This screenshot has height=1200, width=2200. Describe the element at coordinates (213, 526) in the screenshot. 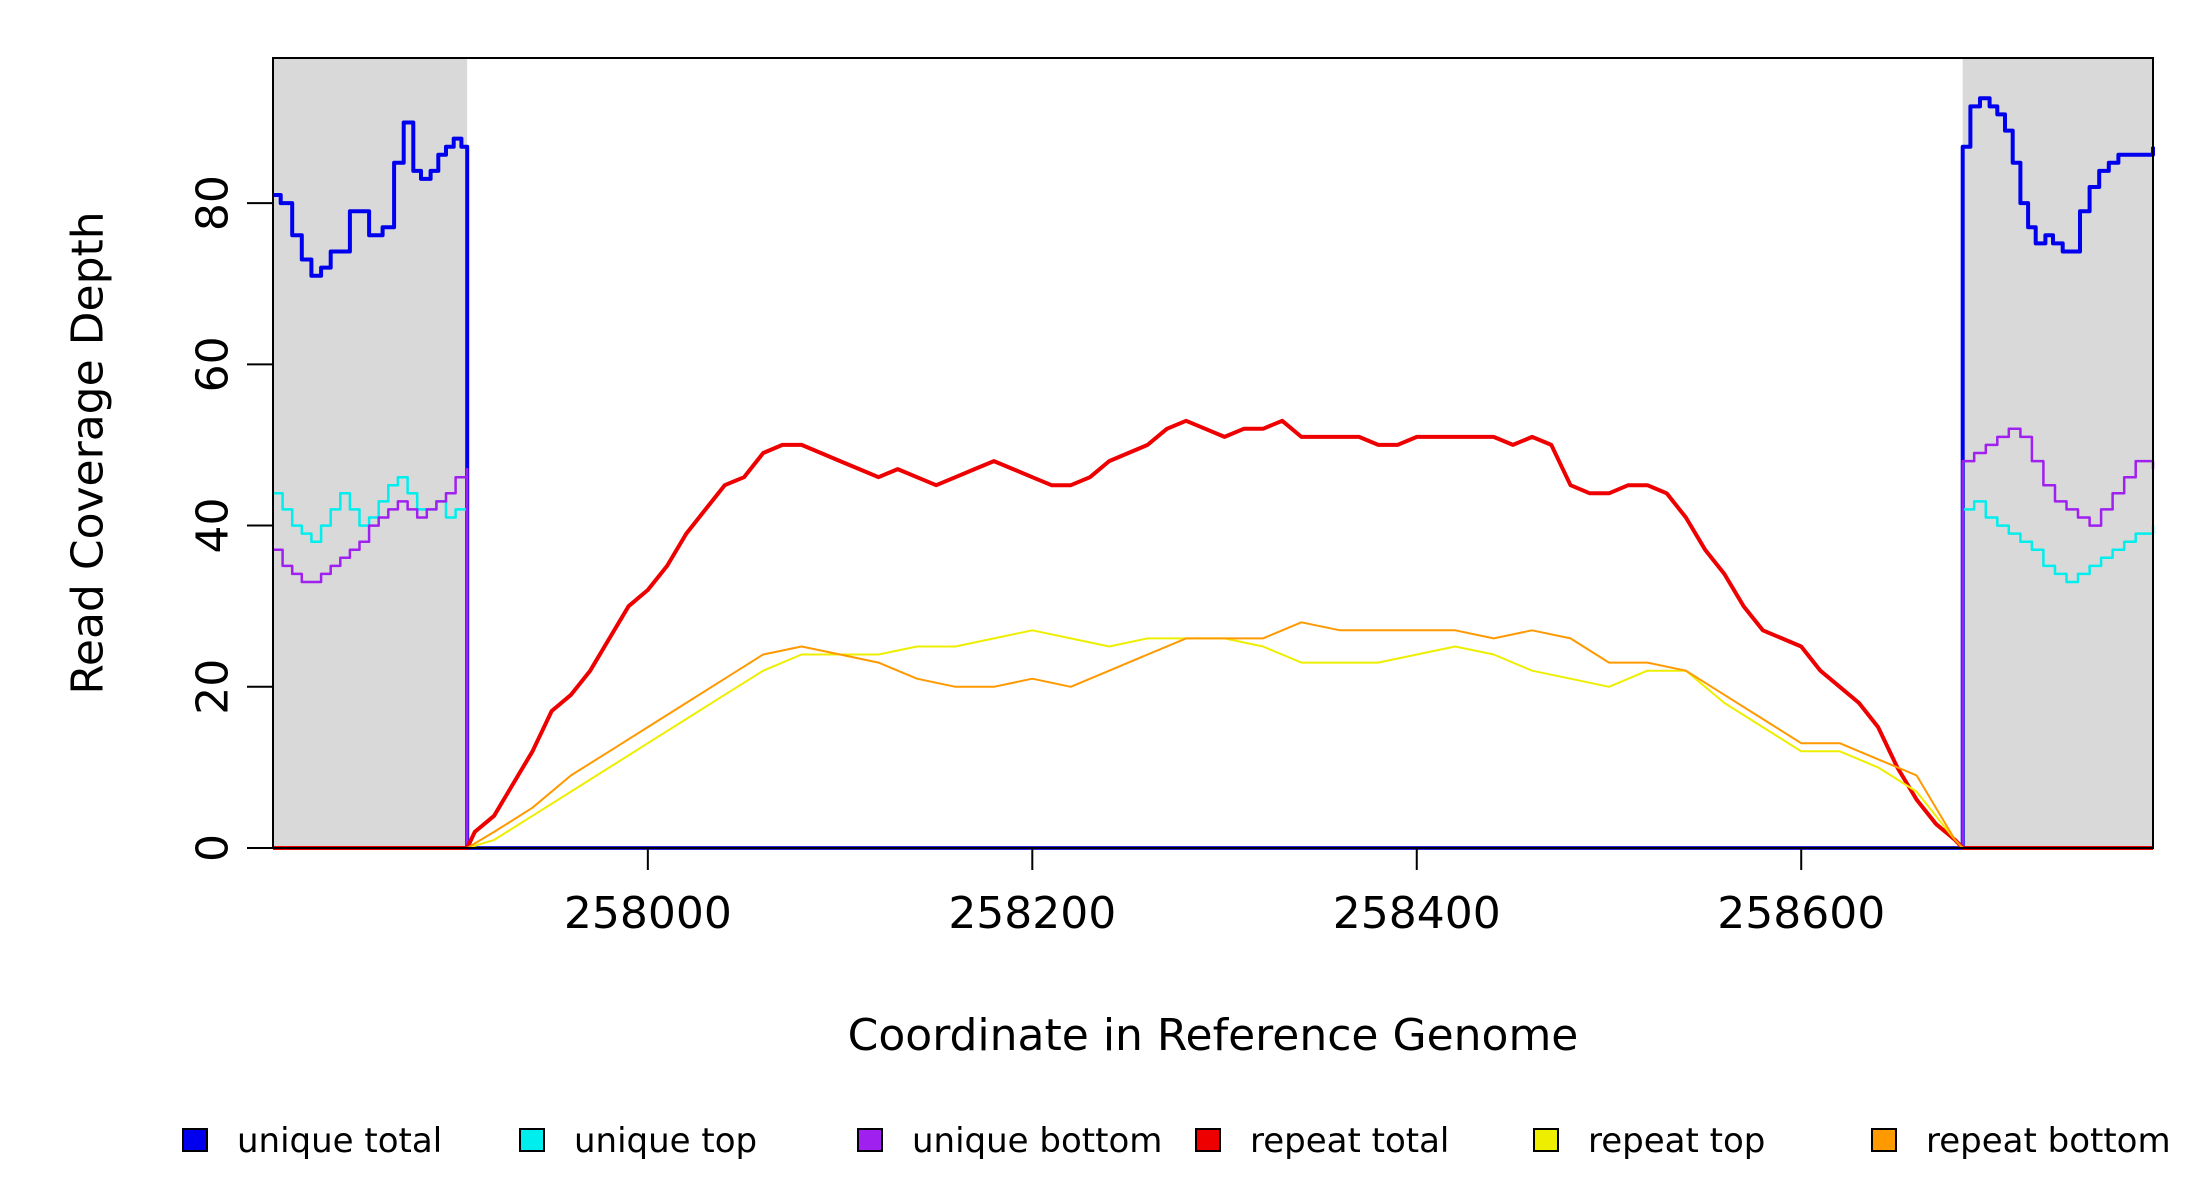

I see `y-tick-label: 40` at that location.